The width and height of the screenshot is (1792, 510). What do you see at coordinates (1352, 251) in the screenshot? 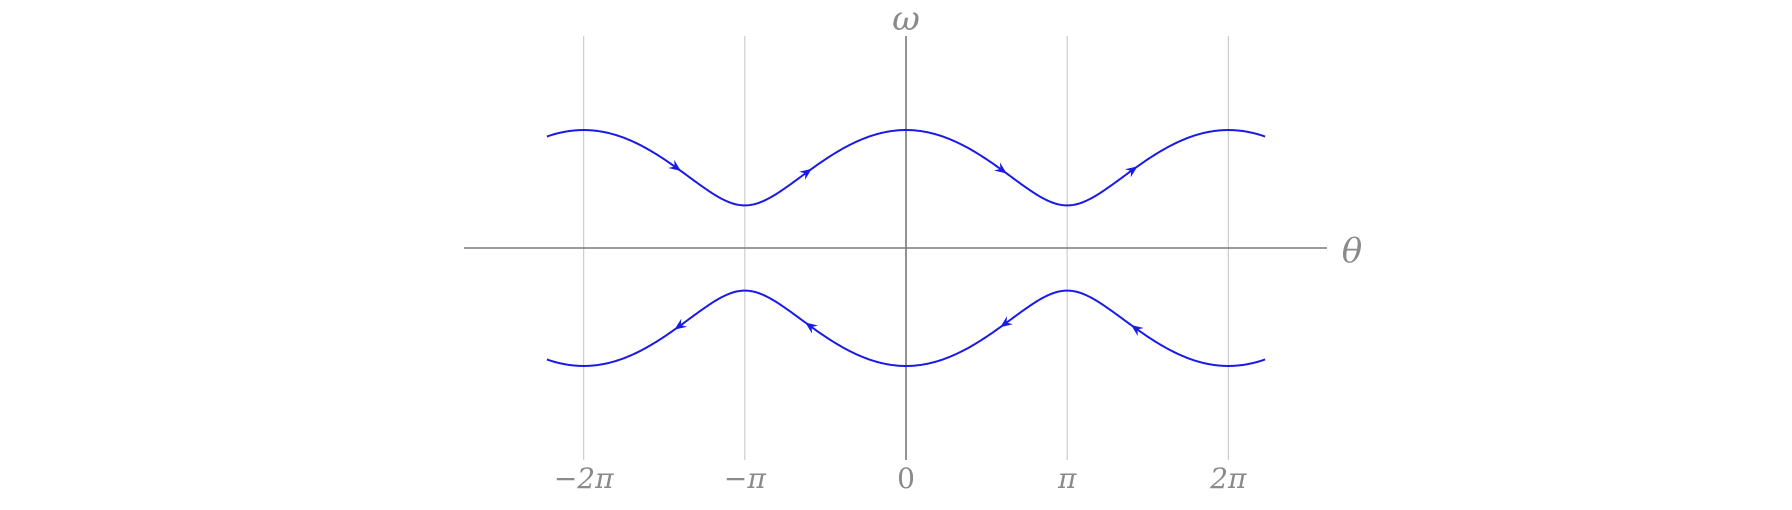
I see `theta-axis-label: θ` at bounding box center [1352, 251].